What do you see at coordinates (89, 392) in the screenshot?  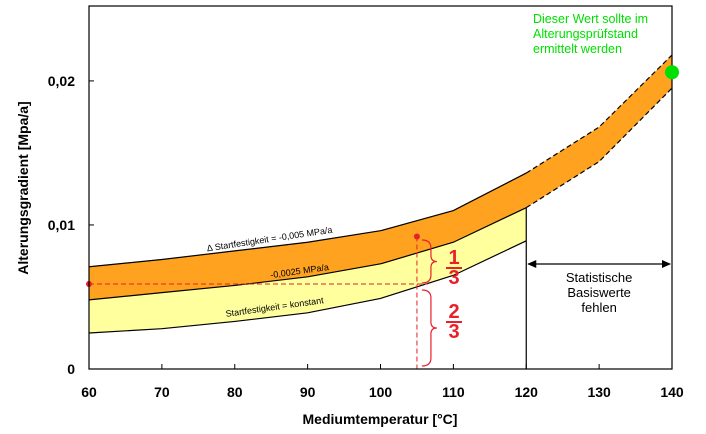 I see `x-tick-label-60: 60` at bounding box center [89, 392].